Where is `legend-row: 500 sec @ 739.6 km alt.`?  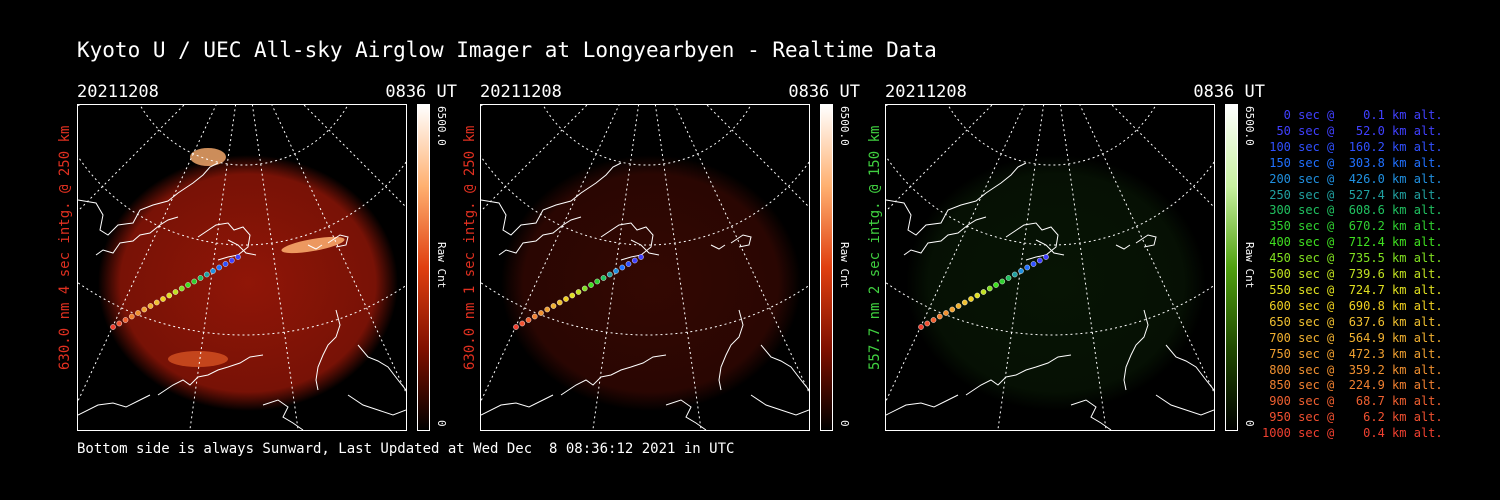 legend-row: 500 sec @ 739.6 km alt. is located at coordinates (1352, 274).